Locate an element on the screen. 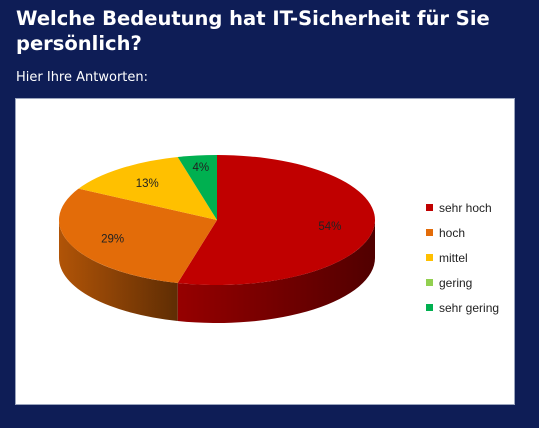 Image resolution: width=539 pixels, height=428 pixels. data-label-mittel: 13% is located at coordinates (147, 184).